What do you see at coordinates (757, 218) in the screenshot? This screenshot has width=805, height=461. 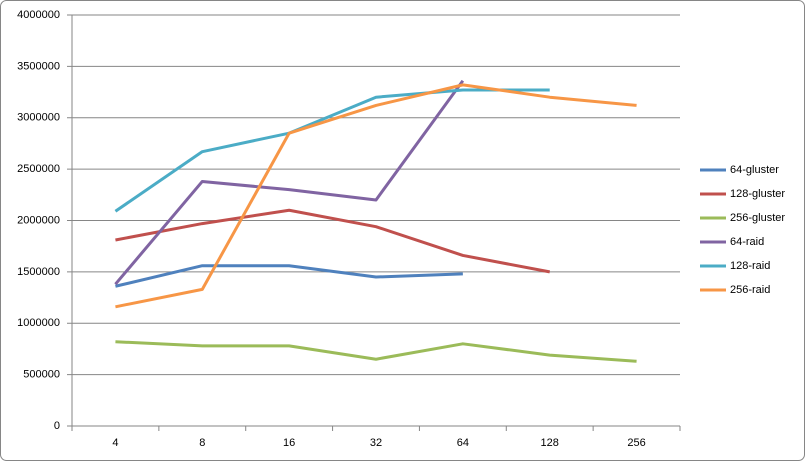 I see `legend-label: 256-gluster` at bounding box center [757, 218].